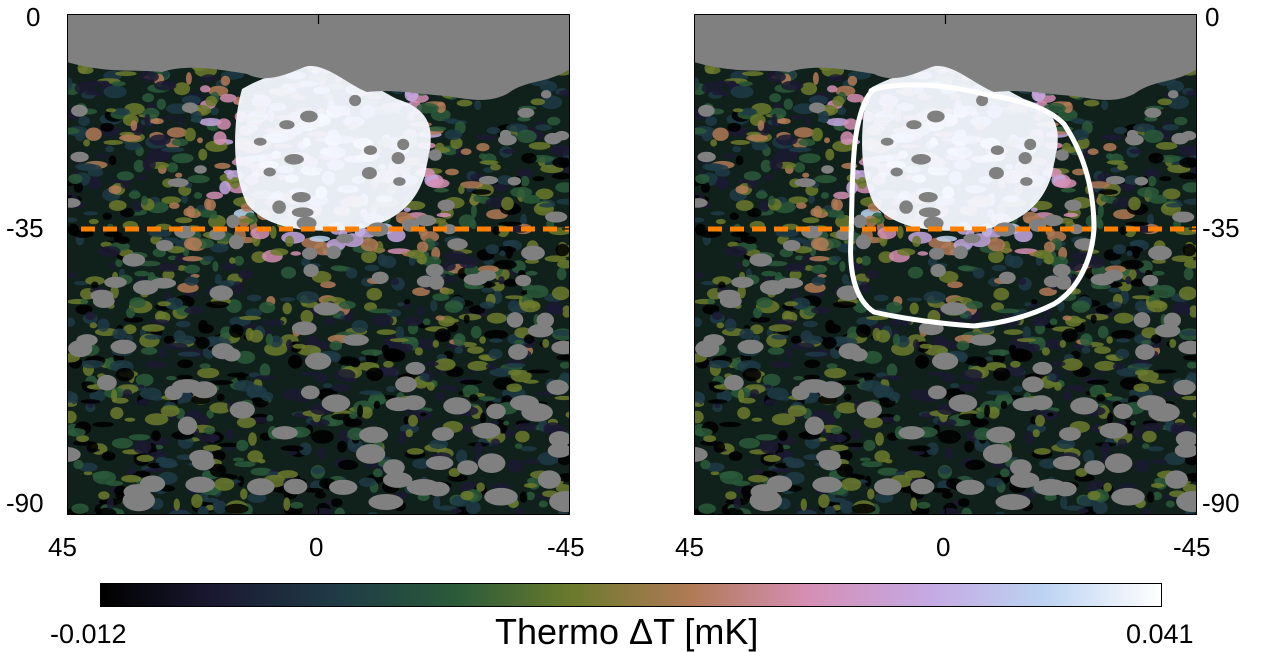 The width and height of the screenshot is (1261, 652). I want to click on colorbar-min-label: -0.012, so click(88, 634).